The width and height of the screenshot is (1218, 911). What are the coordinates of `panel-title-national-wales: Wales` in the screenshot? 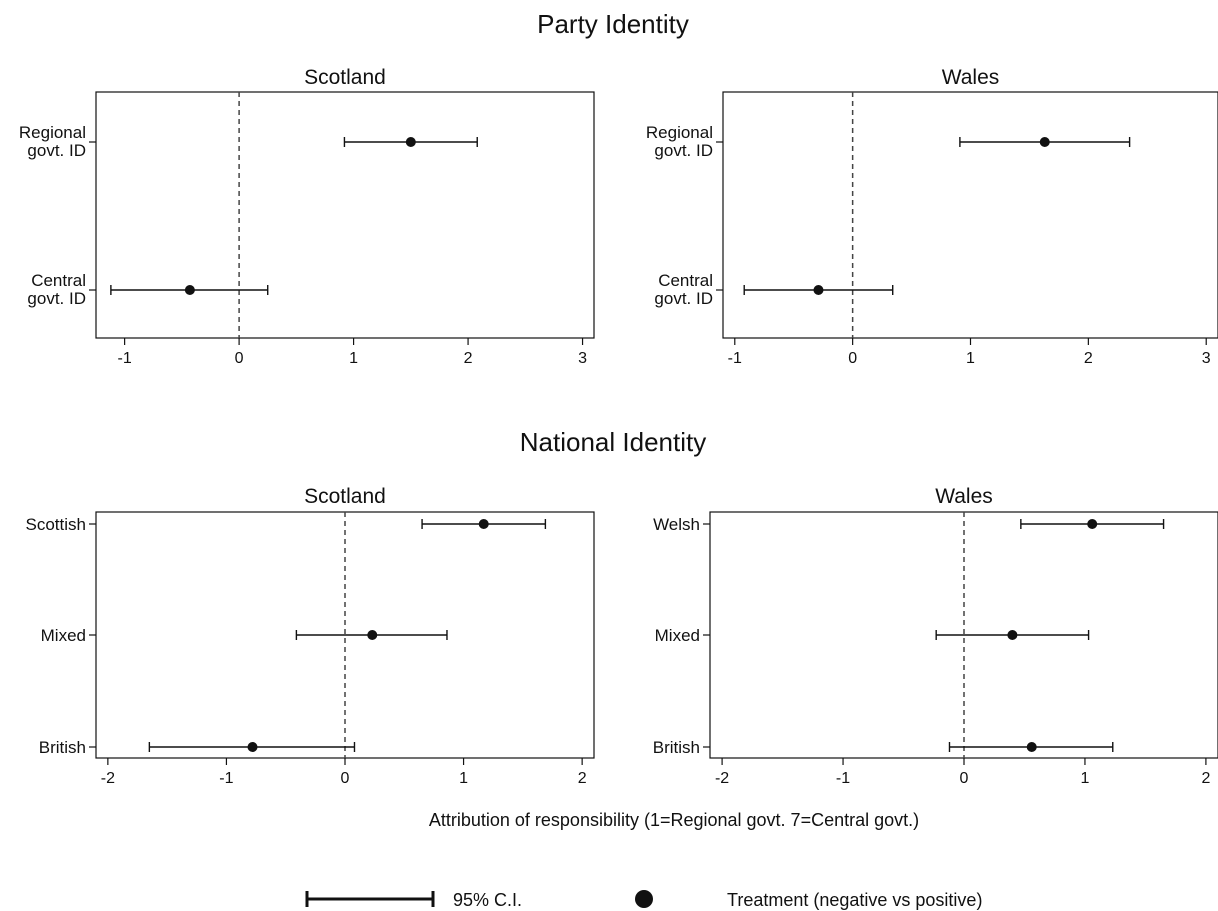 It's located at (964, 496).